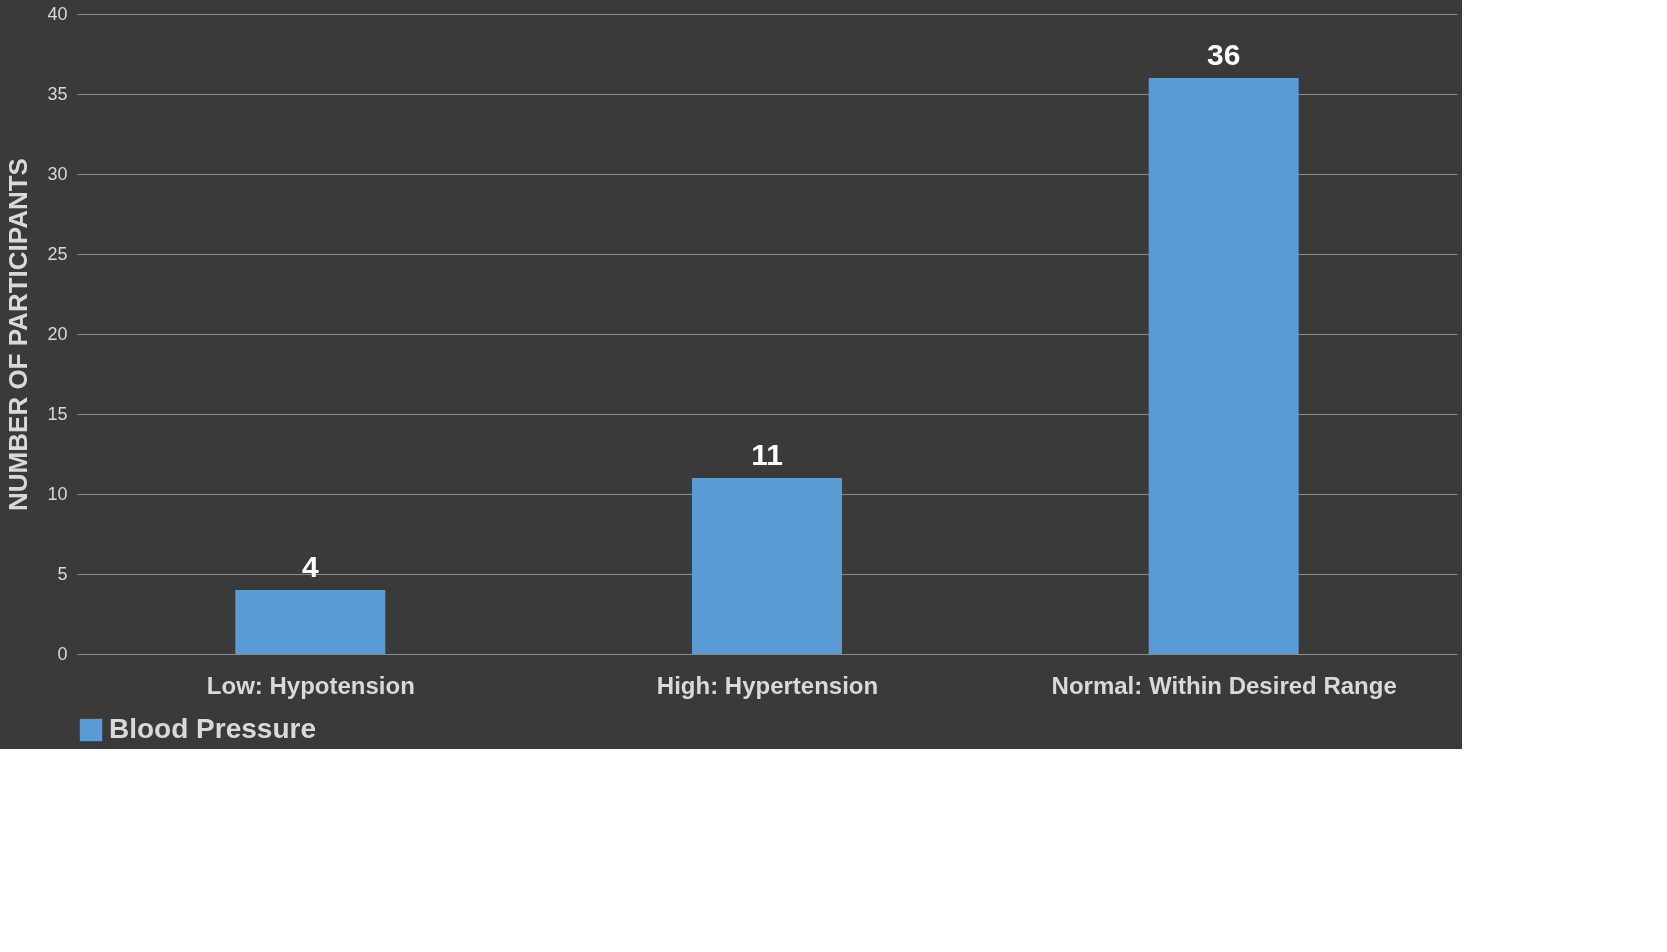 This screenshot has width=1667, height=952. I want to click on legend-label: Blood Pressure, so click(212, 728).